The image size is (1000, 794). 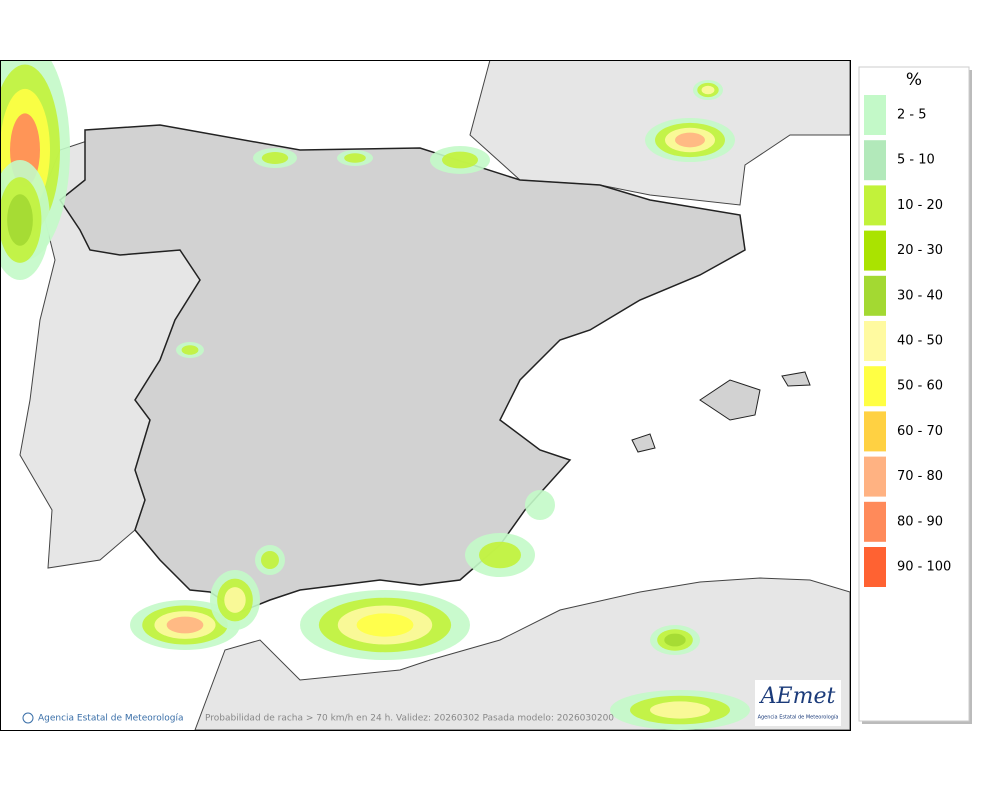 What do you see at coordinates (643, 443) in the screenshot?
I see `ibiza` at bounding box center [643, 443].